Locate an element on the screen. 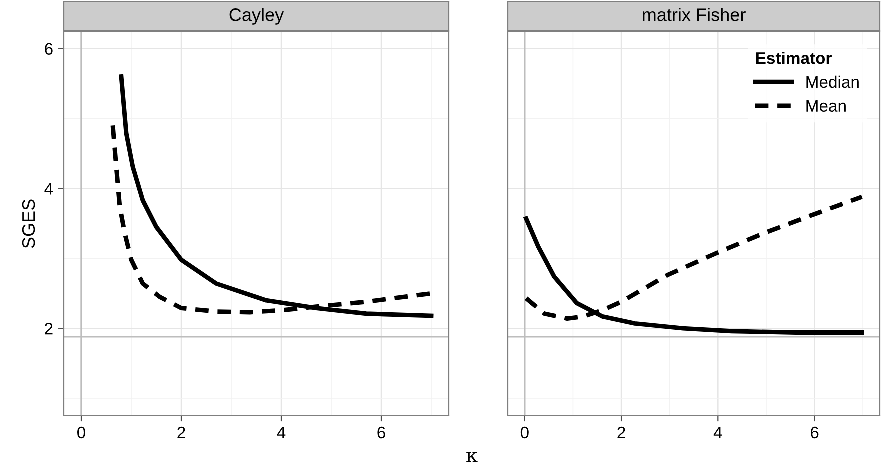 The image size is (883, 471). x-axis-title: κ is located at coordinates (472, 457).